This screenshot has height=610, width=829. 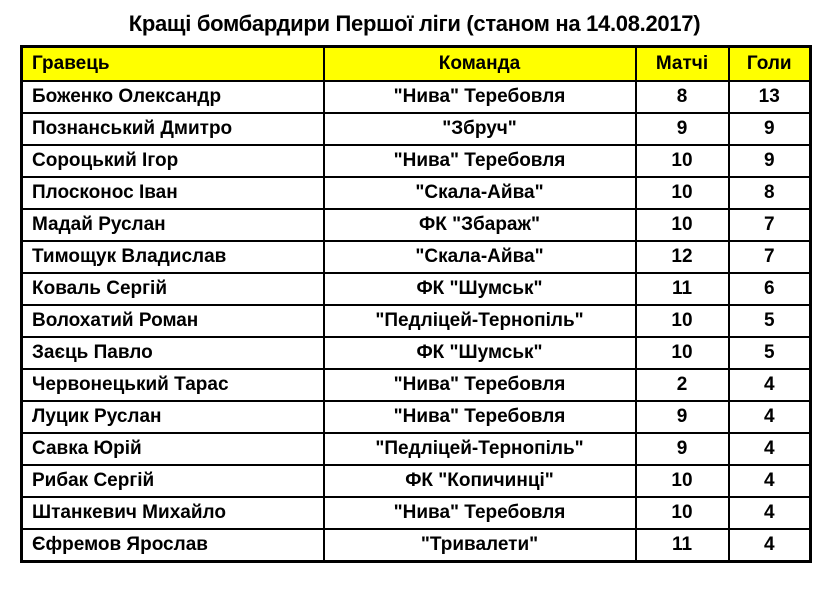 What do you see at coordinates (172, 129) in the screenshot?
I see `player-cell: Познанський Дмитро` at bounding box center [172, 129].